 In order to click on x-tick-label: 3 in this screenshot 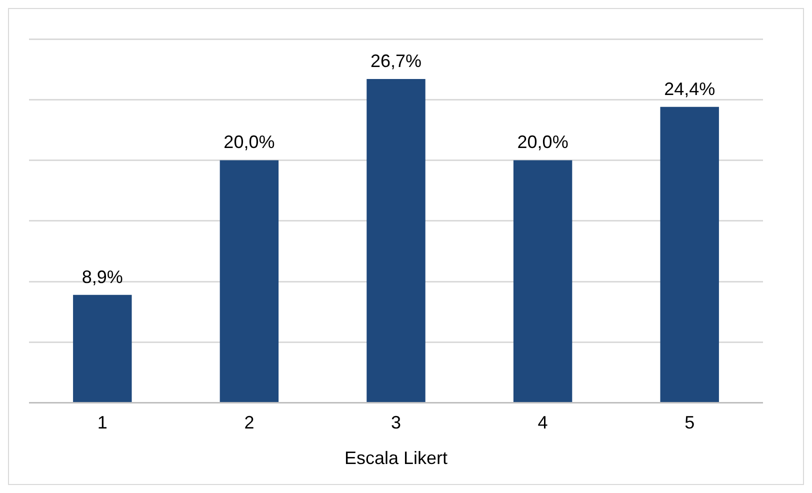, I will do `click(396, 422)`.